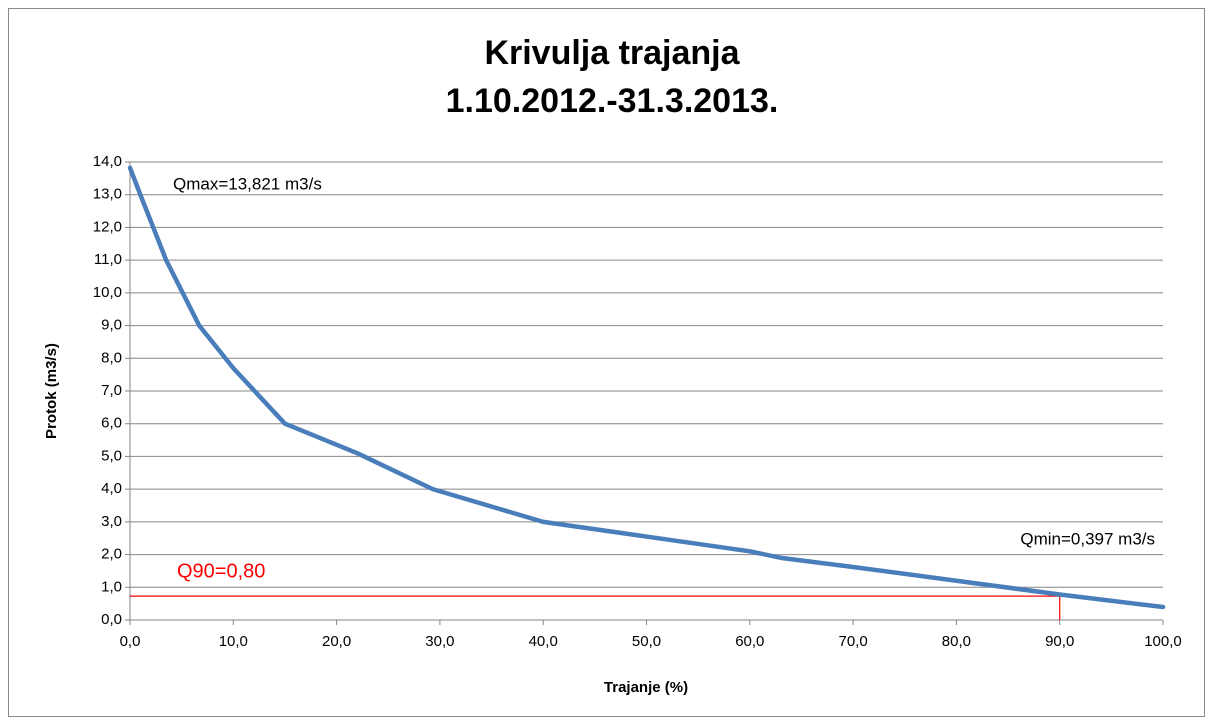 Image resolution: width=1212 pixels, height=722 pixels. What do you see at coordinates (646, 641) in the screenshot?
I see `x-tick-label: 50,0` at bounding box center [646, 641].